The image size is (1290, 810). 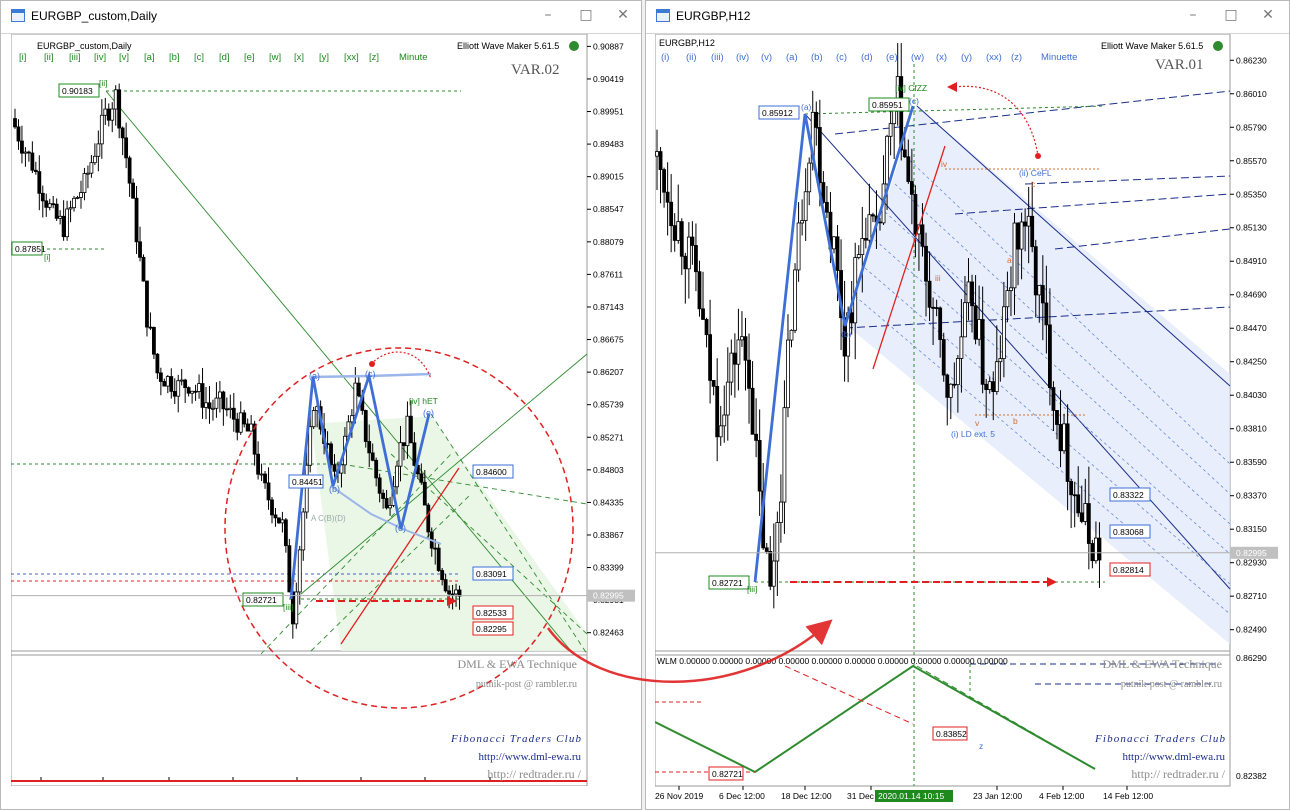 I want to click on price-tick-label: 0.82710, so click(x=1251, y=596).